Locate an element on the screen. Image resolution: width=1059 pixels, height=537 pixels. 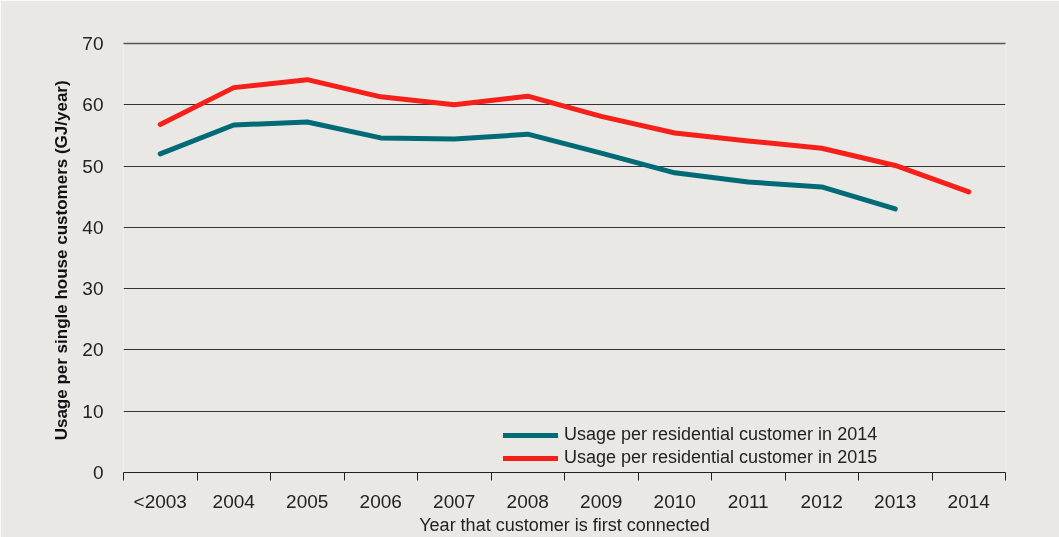
x-tick-label: 2012 is located at coordinates (821, 501).